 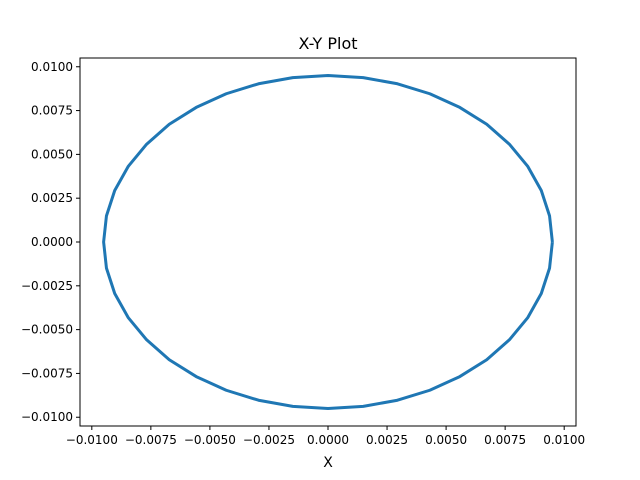 I want to click on y-tick-label: 0.0100, so click(x=52, y=67).